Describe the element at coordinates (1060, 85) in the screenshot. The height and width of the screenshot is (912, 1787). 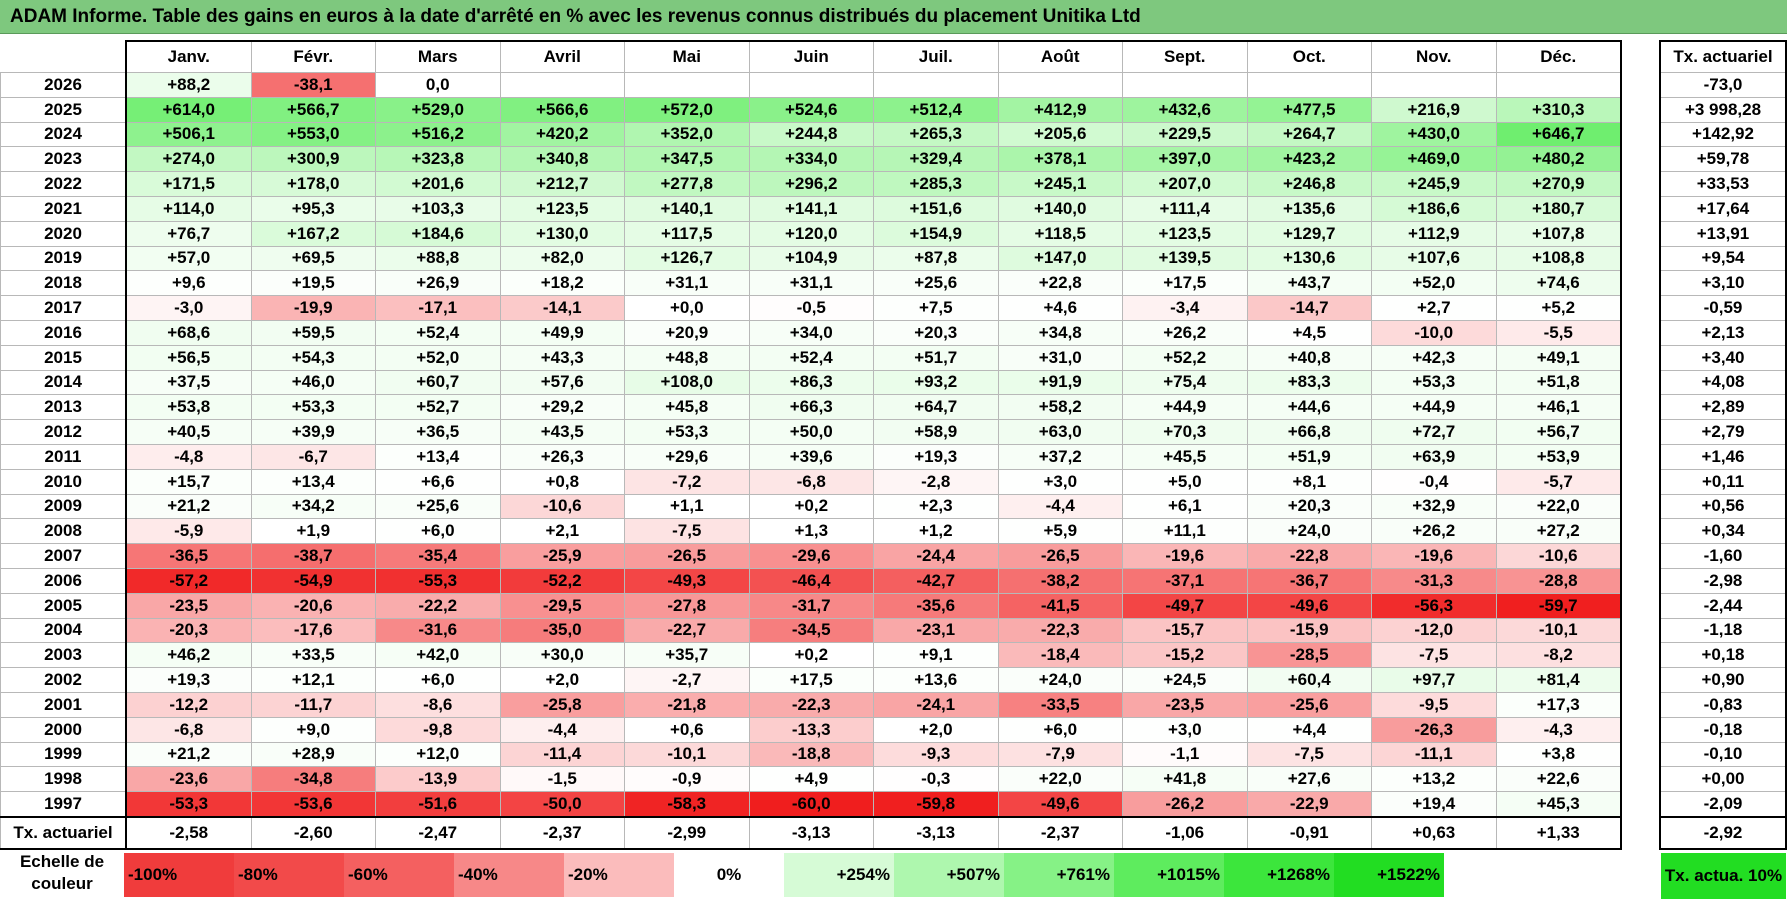
I see `gain-cell` at that location.